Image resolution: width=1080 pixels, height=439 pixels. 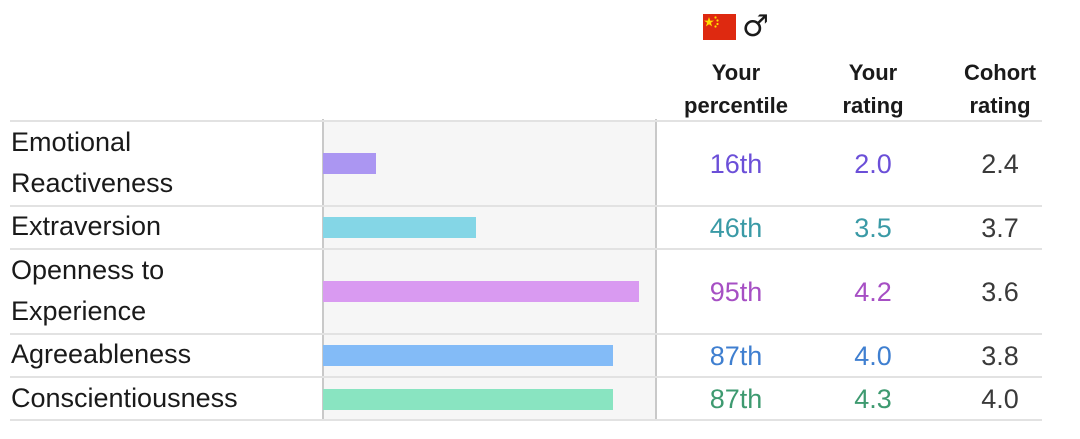 I want to click on trait-label-line: Extraversion, so click(x=86, y=226).